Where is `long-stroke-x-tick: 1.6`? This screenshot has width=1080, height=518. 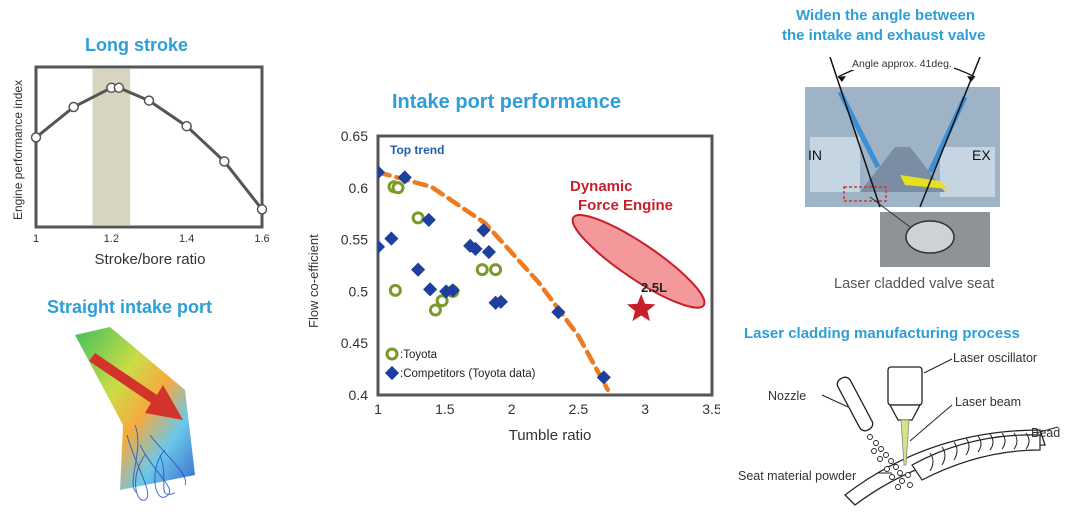 long-stroke-x-tick: 1.6 is located at coordinates (261, 239).